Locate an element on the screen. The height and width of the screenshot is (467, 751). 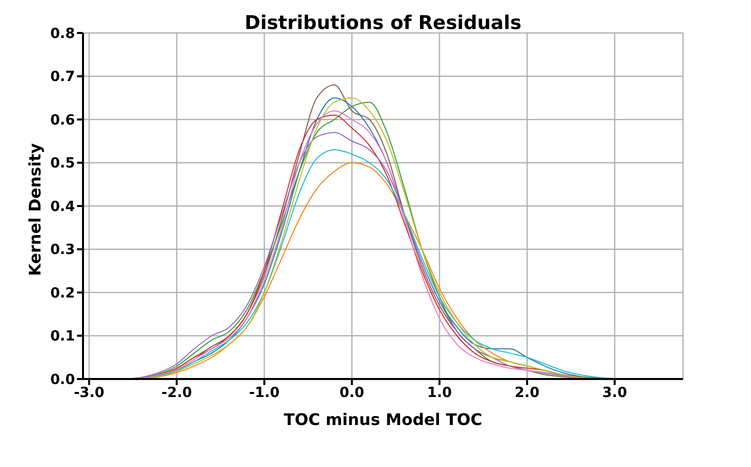
x-tick-label: -3.0 is located at coordinates (89, 392).